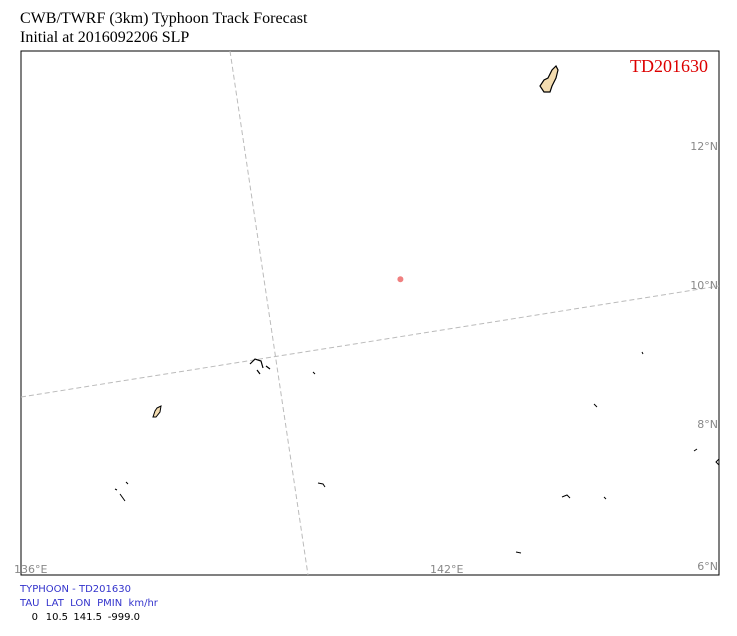 The image size is (737, 636). Describe the element at coordinates (157, 411) in the screenshot. I see `island-west` at that location.